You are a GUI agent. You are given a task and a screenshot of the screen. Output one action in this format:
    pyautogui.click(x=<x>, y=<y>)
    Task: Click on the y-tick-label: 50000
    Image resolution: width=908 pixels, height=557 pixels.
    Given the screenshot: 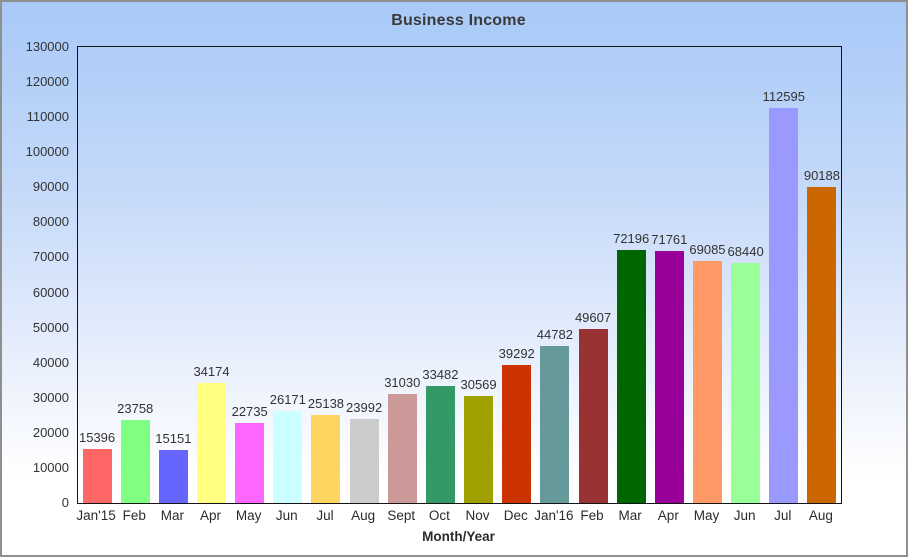 What is the action you would take?
    pyautogui.click(x=50, y=327)
    